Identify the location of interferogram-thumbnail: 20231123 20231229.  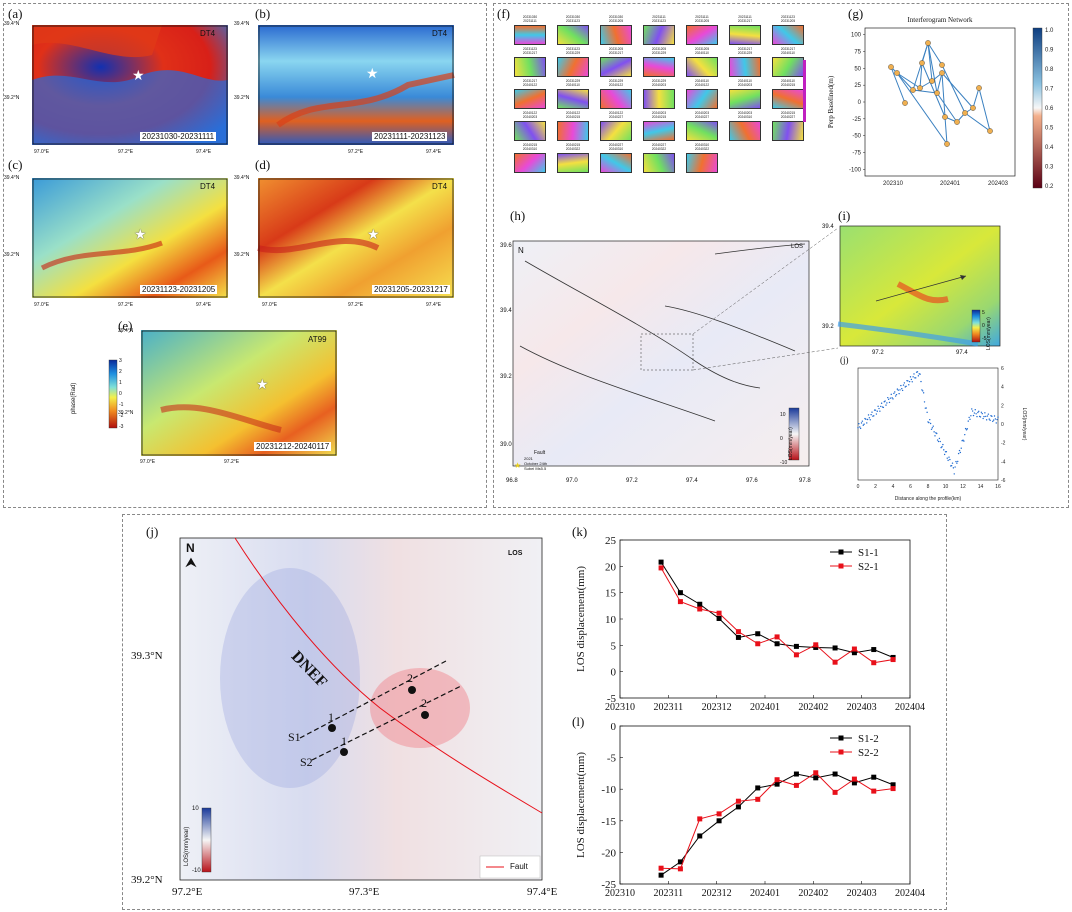
(573, 62).